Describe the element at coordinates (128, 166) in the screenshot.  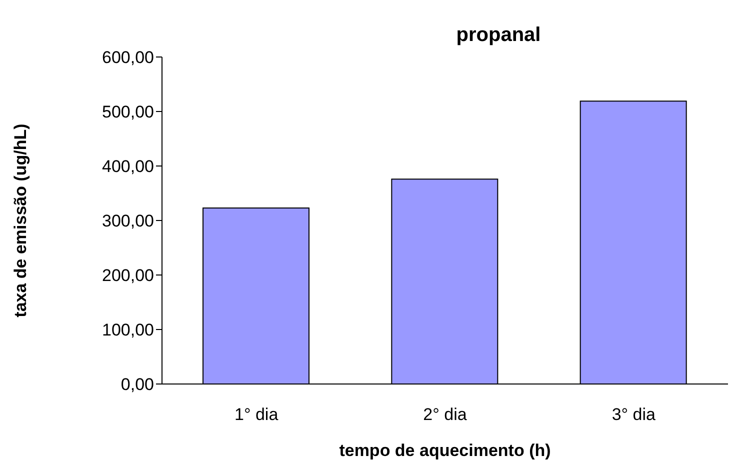
I see `y-tick-label: 400,00` at that location.